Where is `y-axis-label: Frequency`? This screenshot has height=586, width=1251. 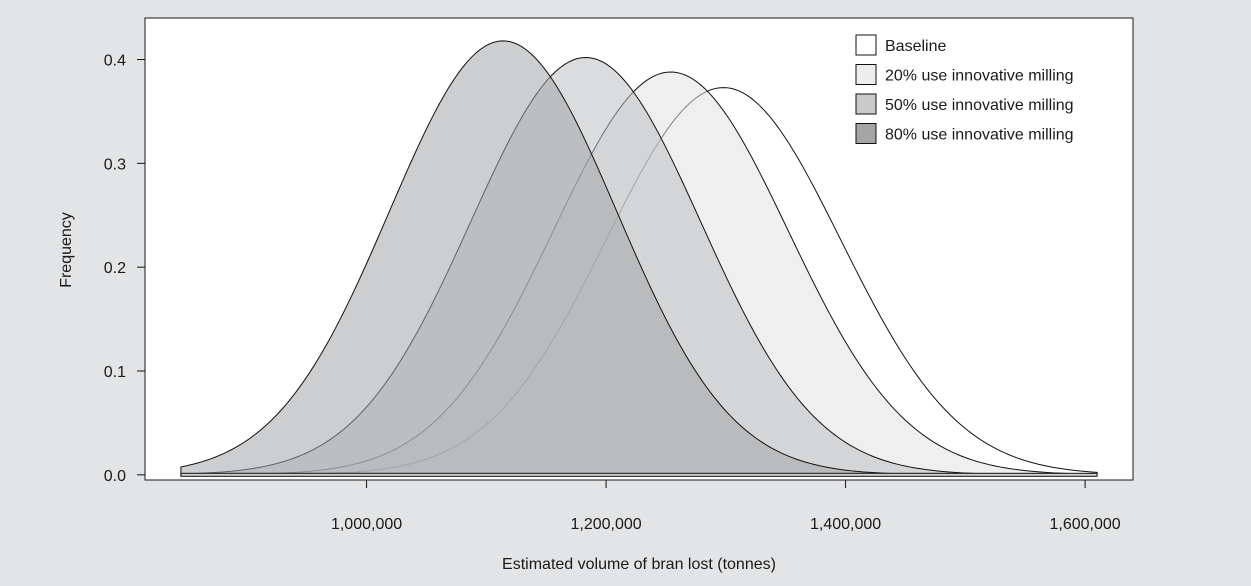 y-axis-label: Frequency is located at coordinates (66, 250).